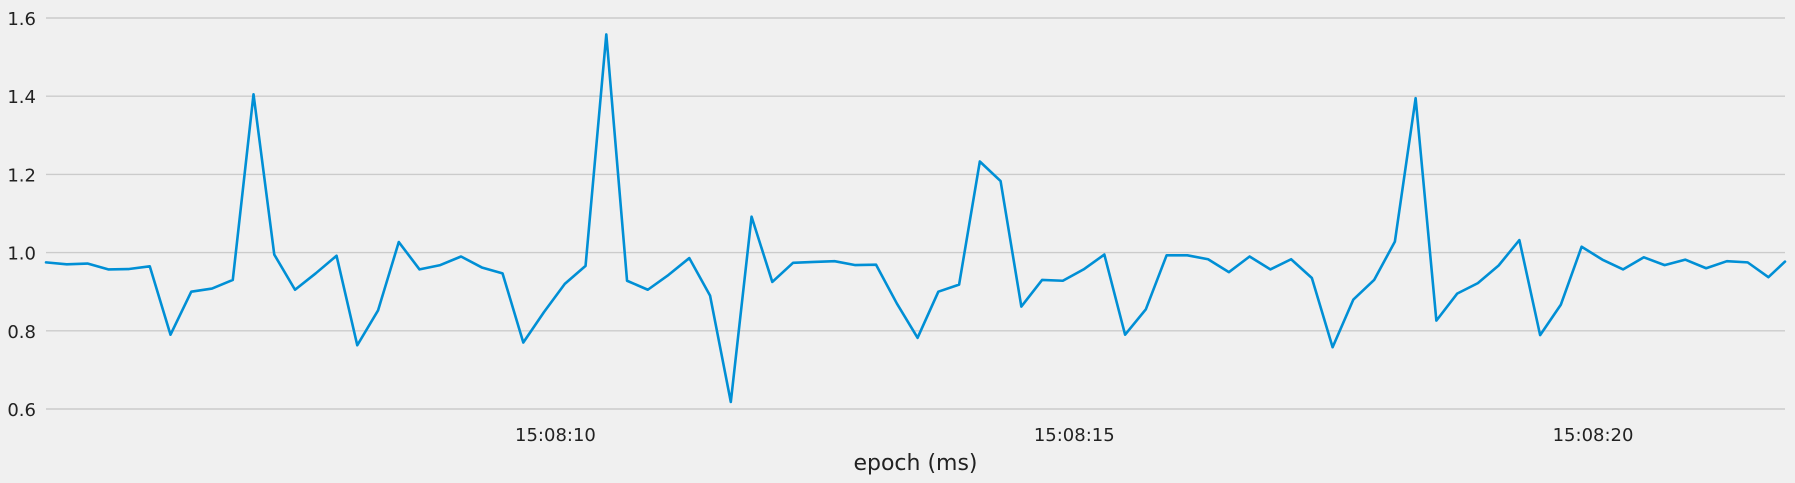 The height and width of the screenshot is (483, 1795). I want to click on y-tick-labels: 0.6 0.8 1.0 1.2 1.4 1.6, so click(21, 215).